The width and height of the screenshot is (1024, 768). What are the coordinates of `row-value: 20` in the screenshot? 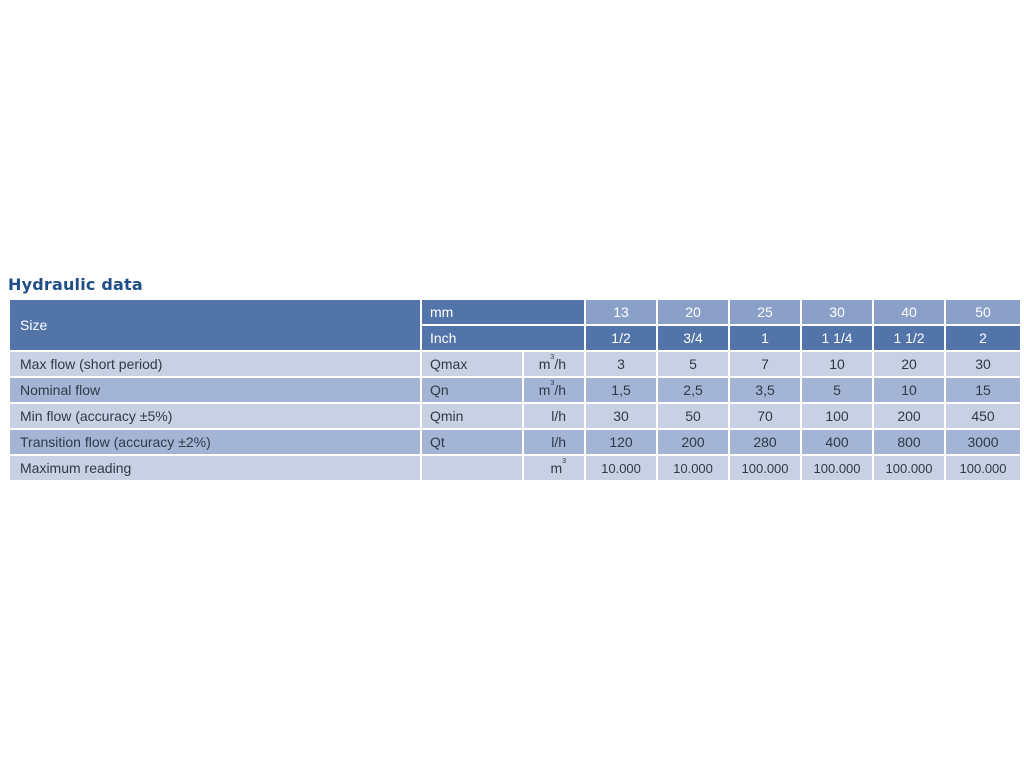 It's located at (909, 364).